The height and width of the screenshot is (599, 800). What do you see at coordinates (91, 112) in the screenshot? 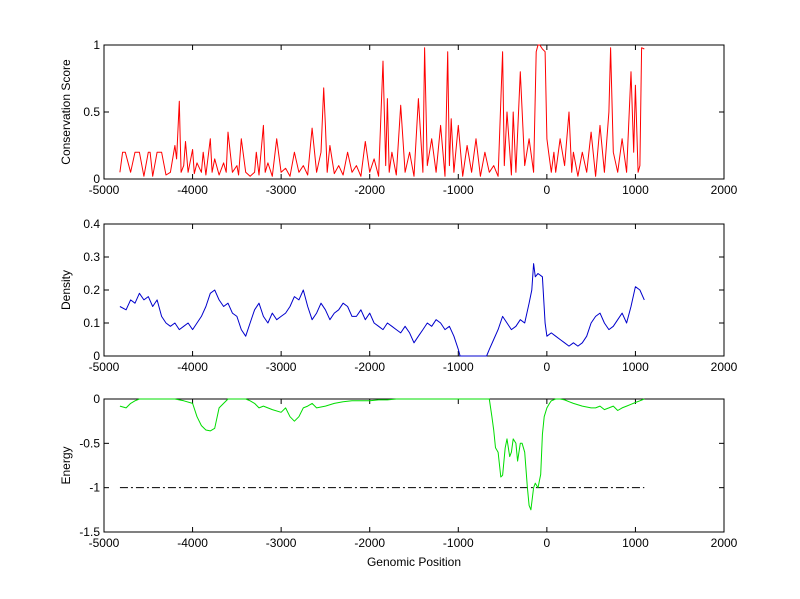
I see `y-tick-label: 0.5` at bounding box center [91, 112].